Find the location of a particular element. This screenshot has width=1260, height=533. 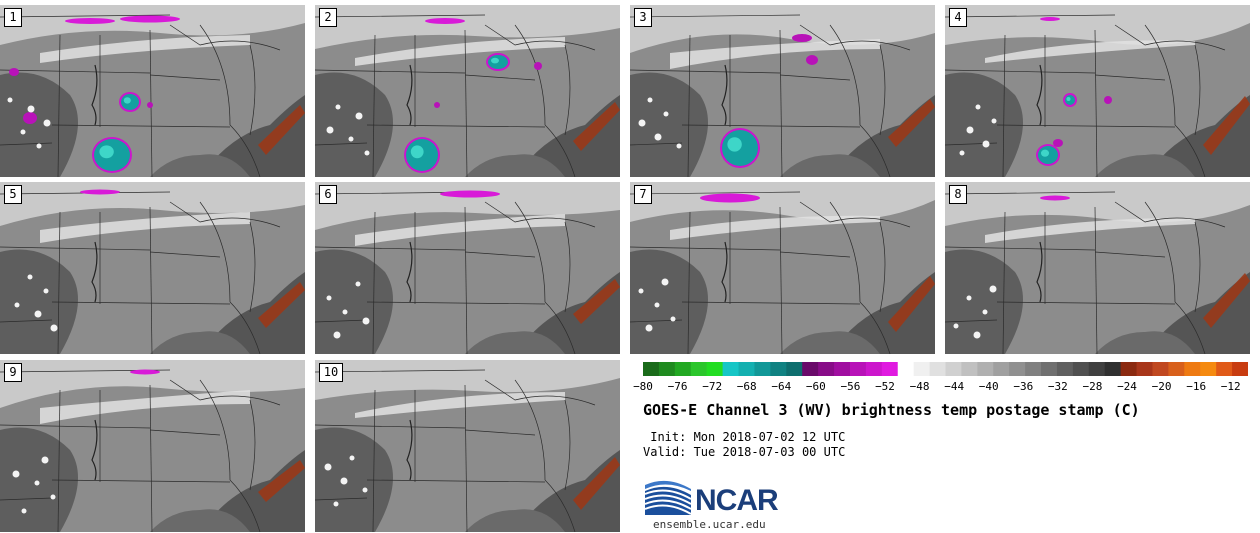

colorbar-tick-label: −36 is located at coordinates (1023, 386).